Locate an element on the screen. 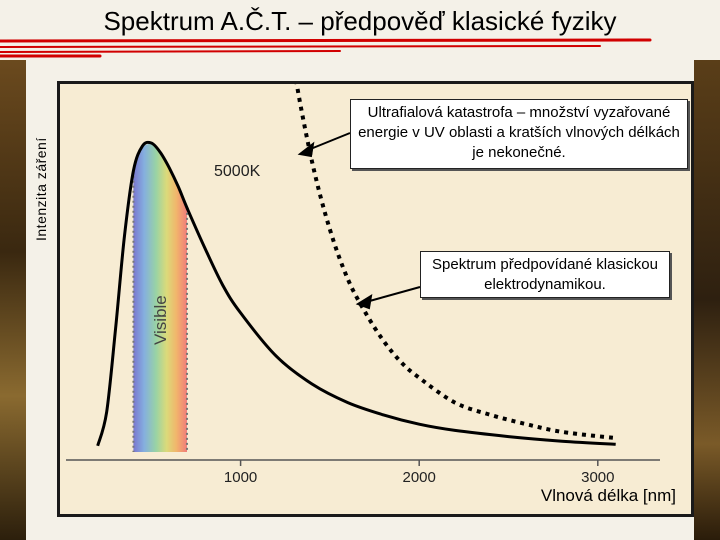  arrow-classic-line is located at coordinates (393, 294).